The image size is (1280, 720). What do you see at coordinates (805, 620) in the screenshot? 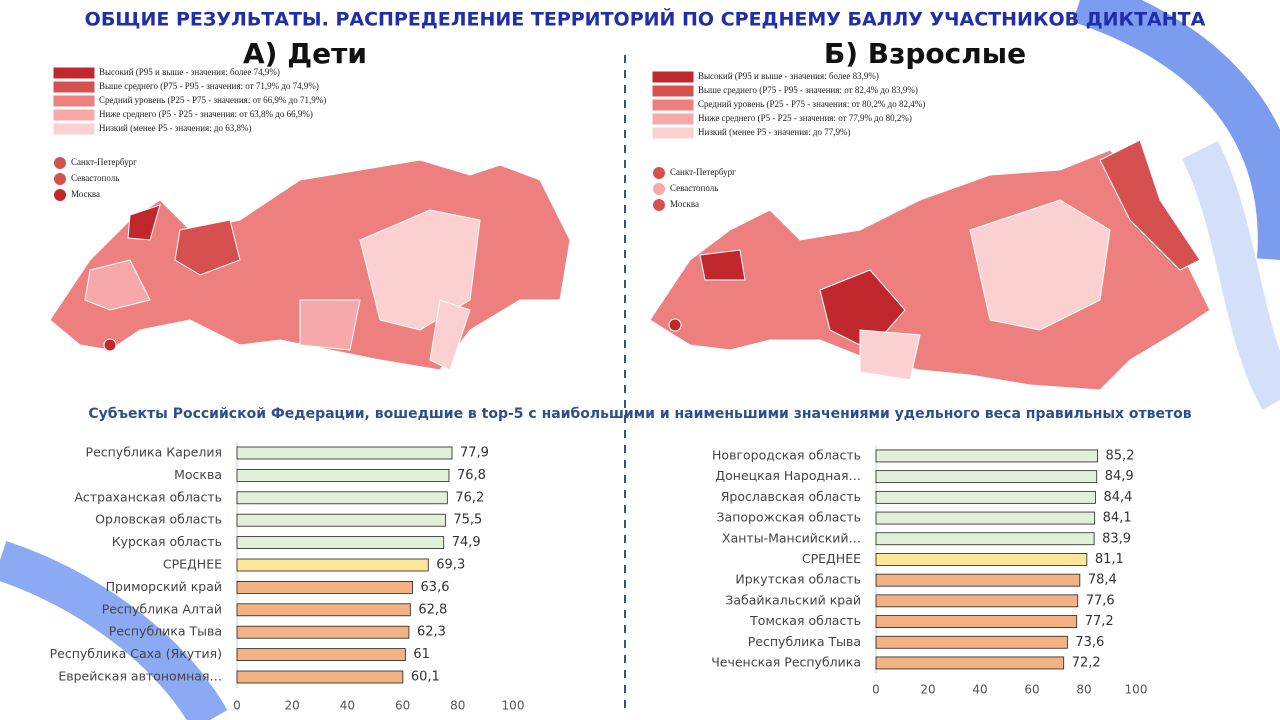
I see `category-label: Томская область` at bounding box center [805, 620].